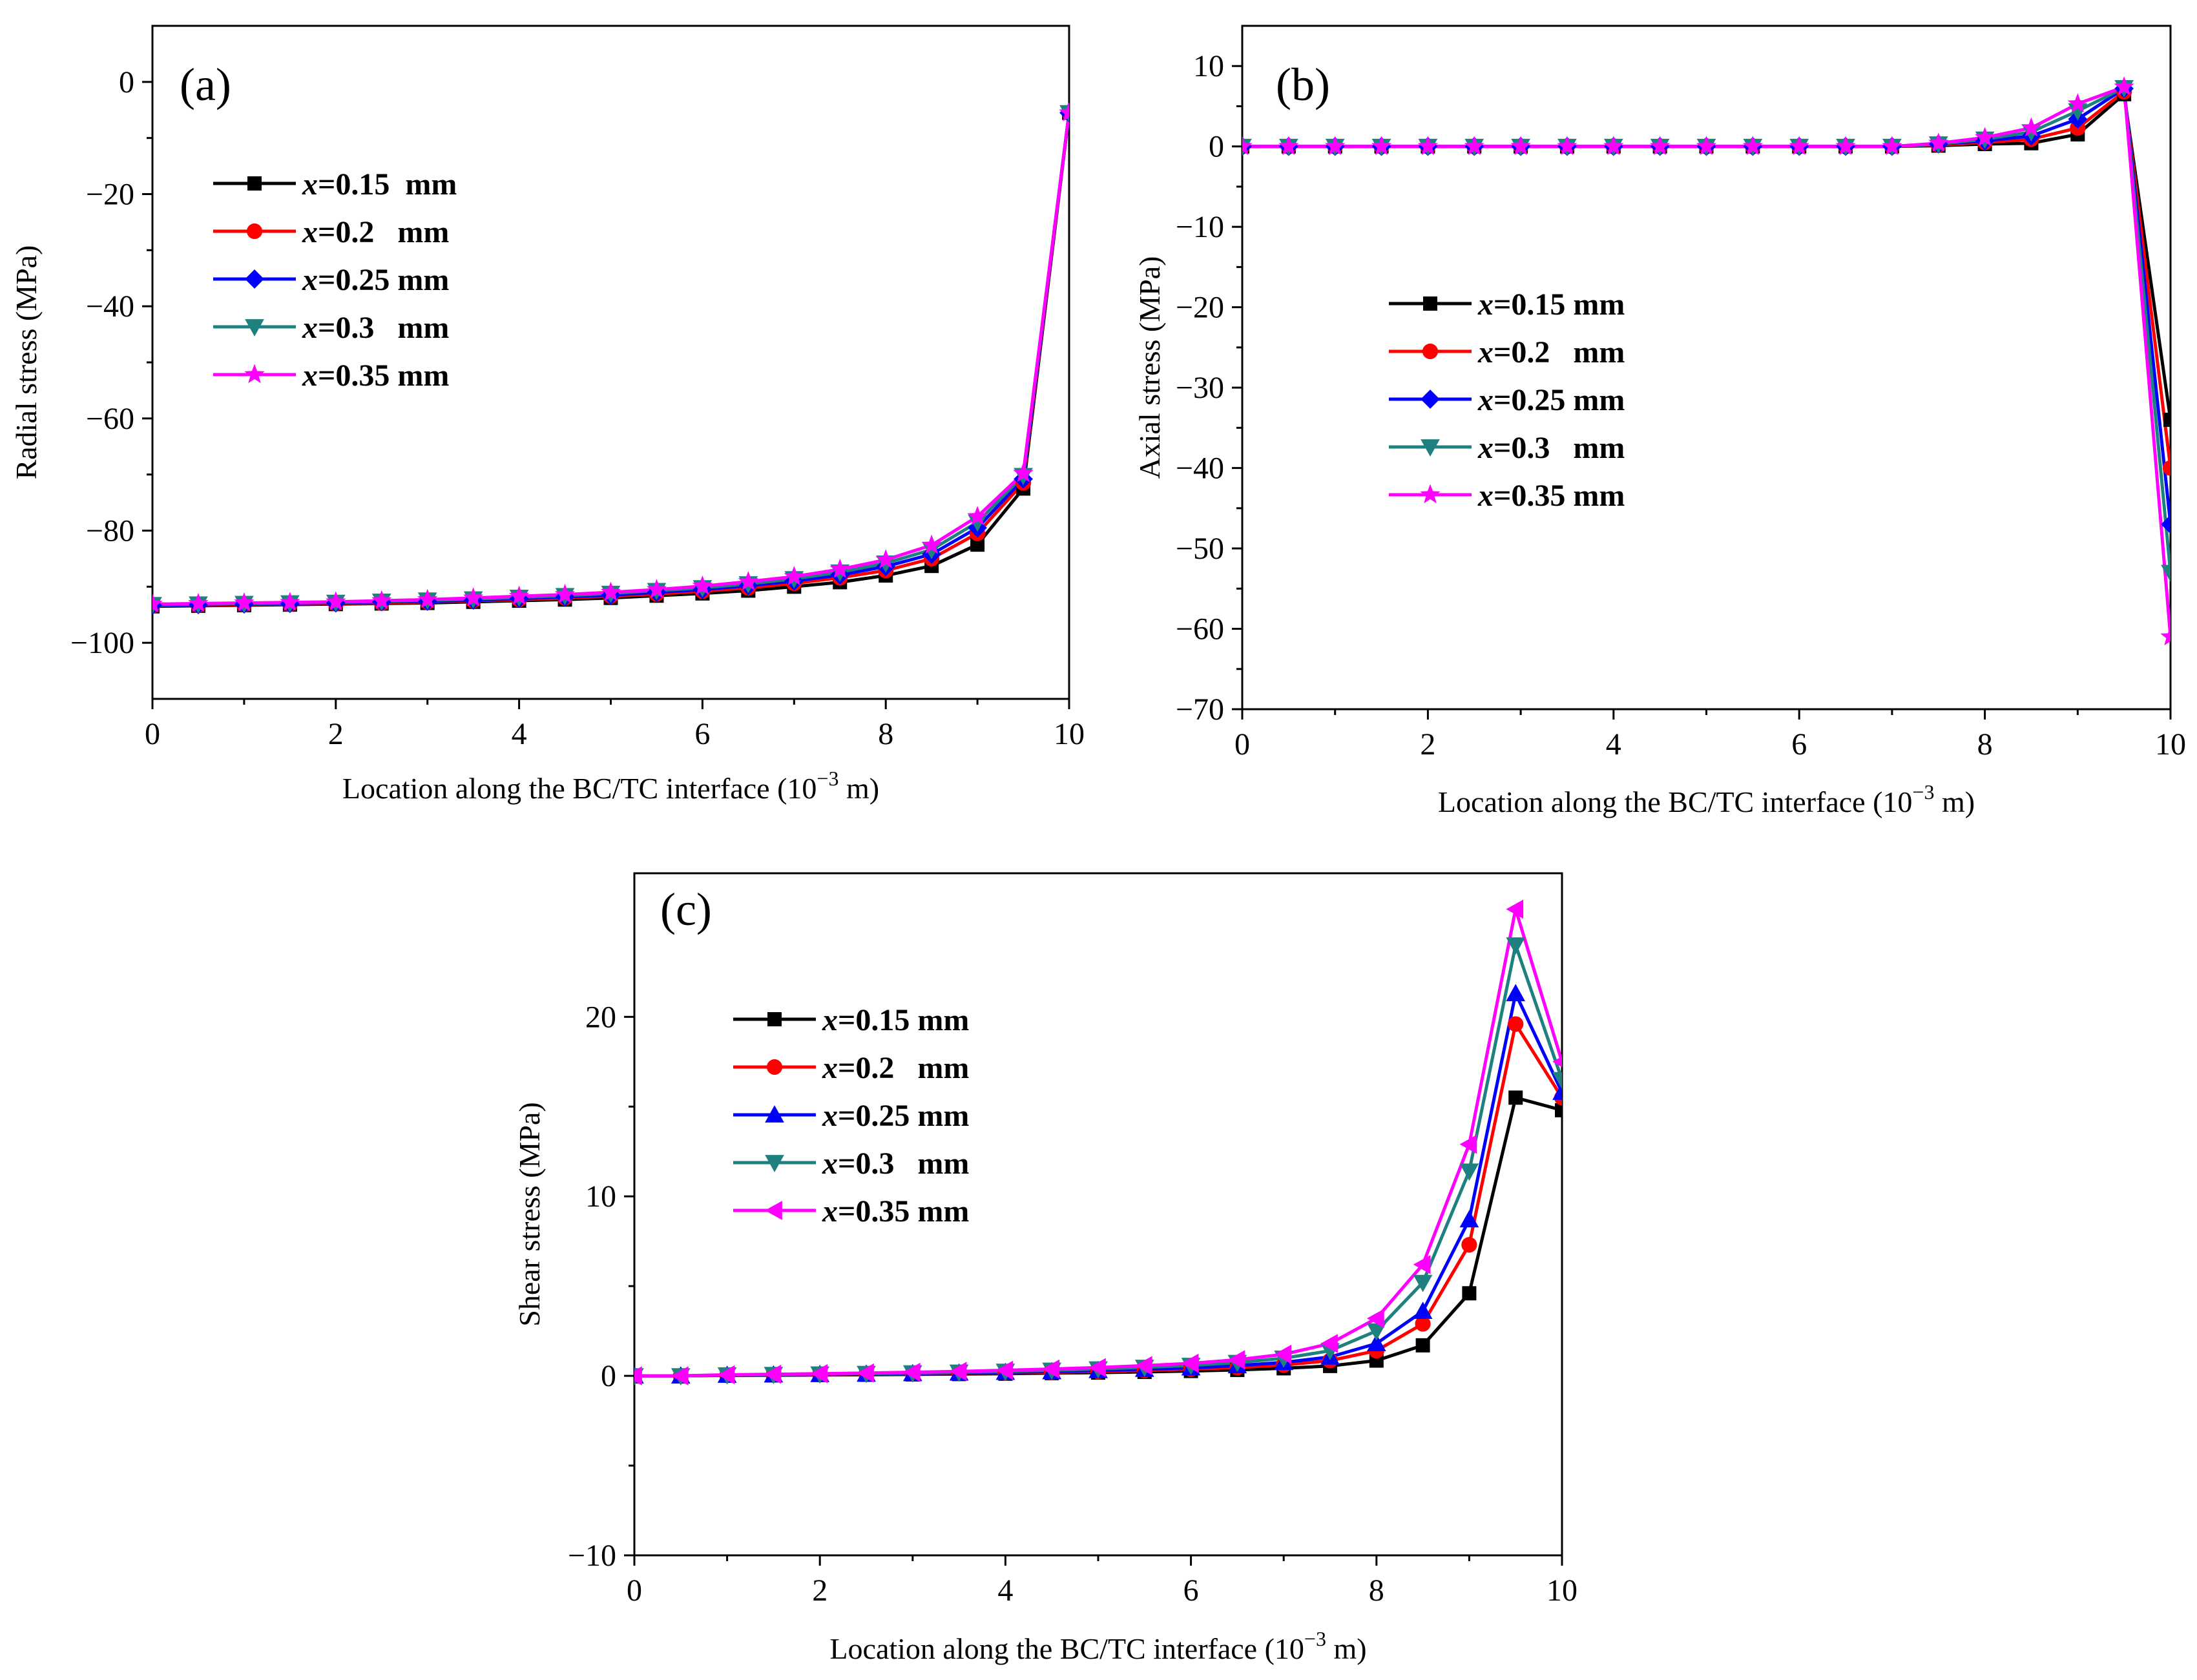  Describe the element at coordinates (1200, 709) in the screenshot. I see `y-tick-label: −70` at that location.